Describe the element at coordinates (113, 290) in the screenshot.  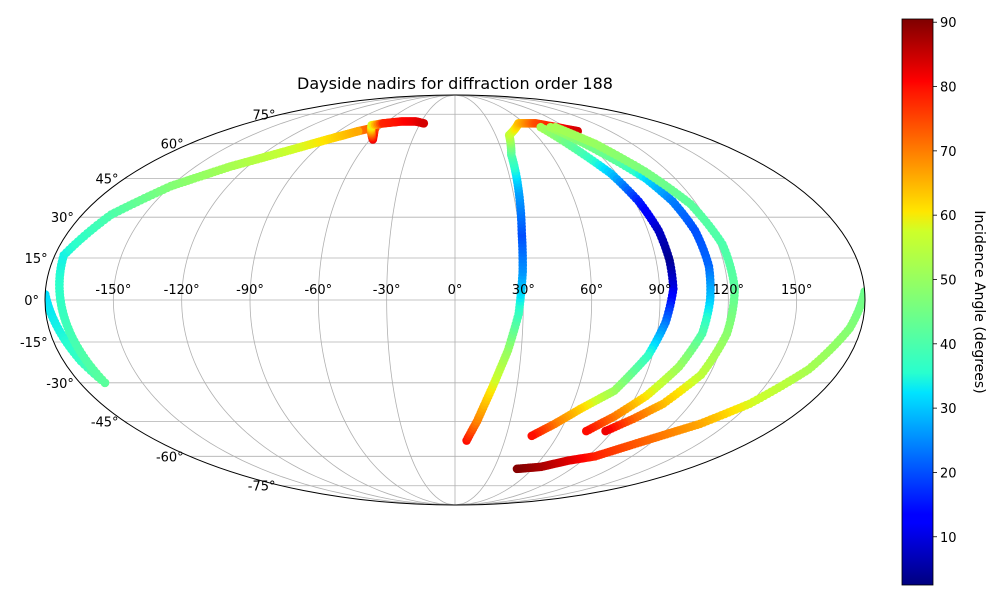
I see `lon-tick-label: -150°` at that location.